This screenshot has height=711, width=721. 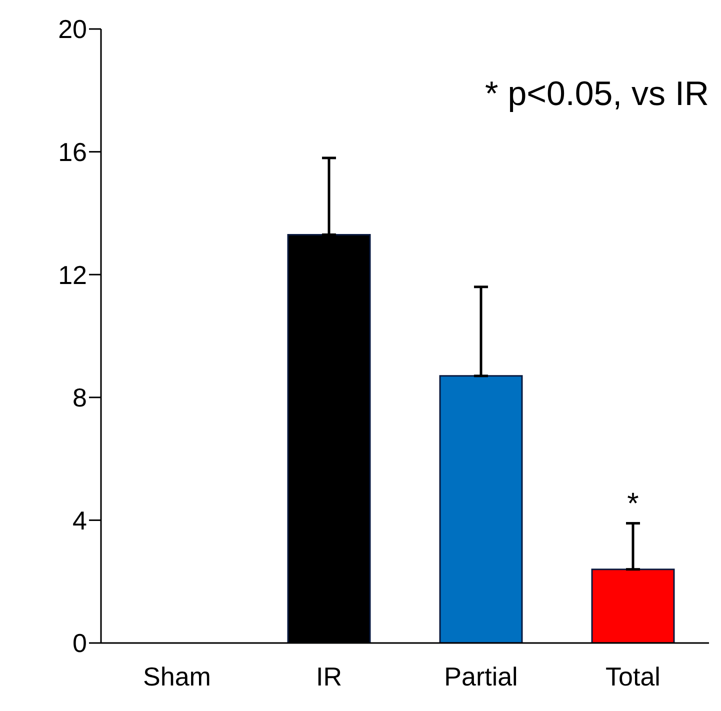 What do you see at coordinates (633, 503) in the screenshot?
I see `annotation: *` at bounding box center [633, 503].